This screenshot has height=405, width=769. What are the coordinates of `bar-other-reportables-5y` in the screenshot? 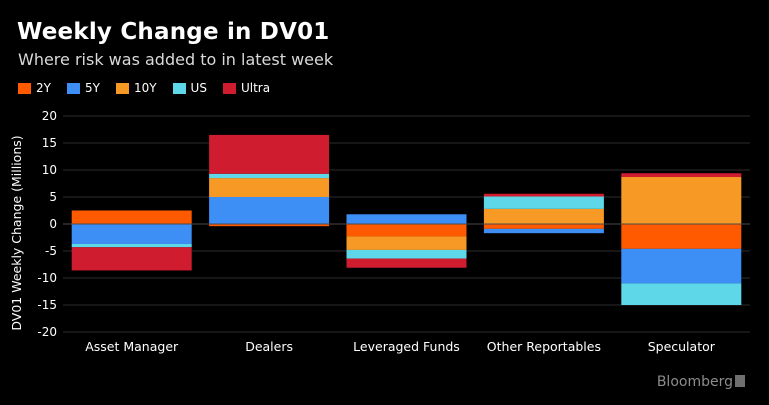 It's located at (543, 231).